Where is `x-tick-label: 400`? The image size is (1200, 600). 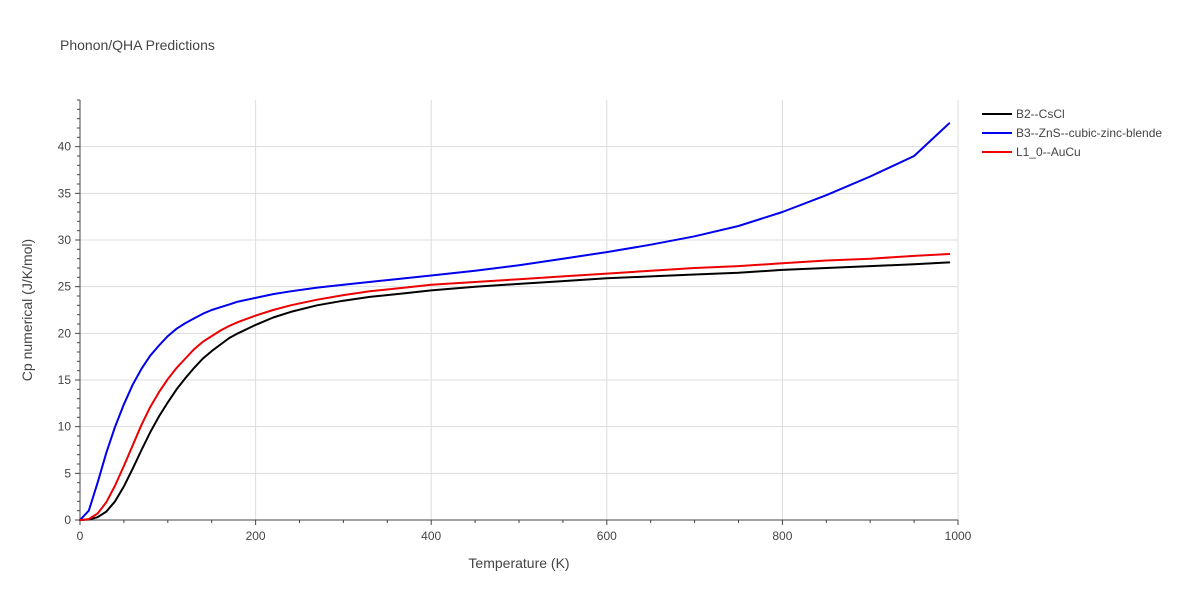 x-tick-label: 400 is located at coordinates (431, 536).